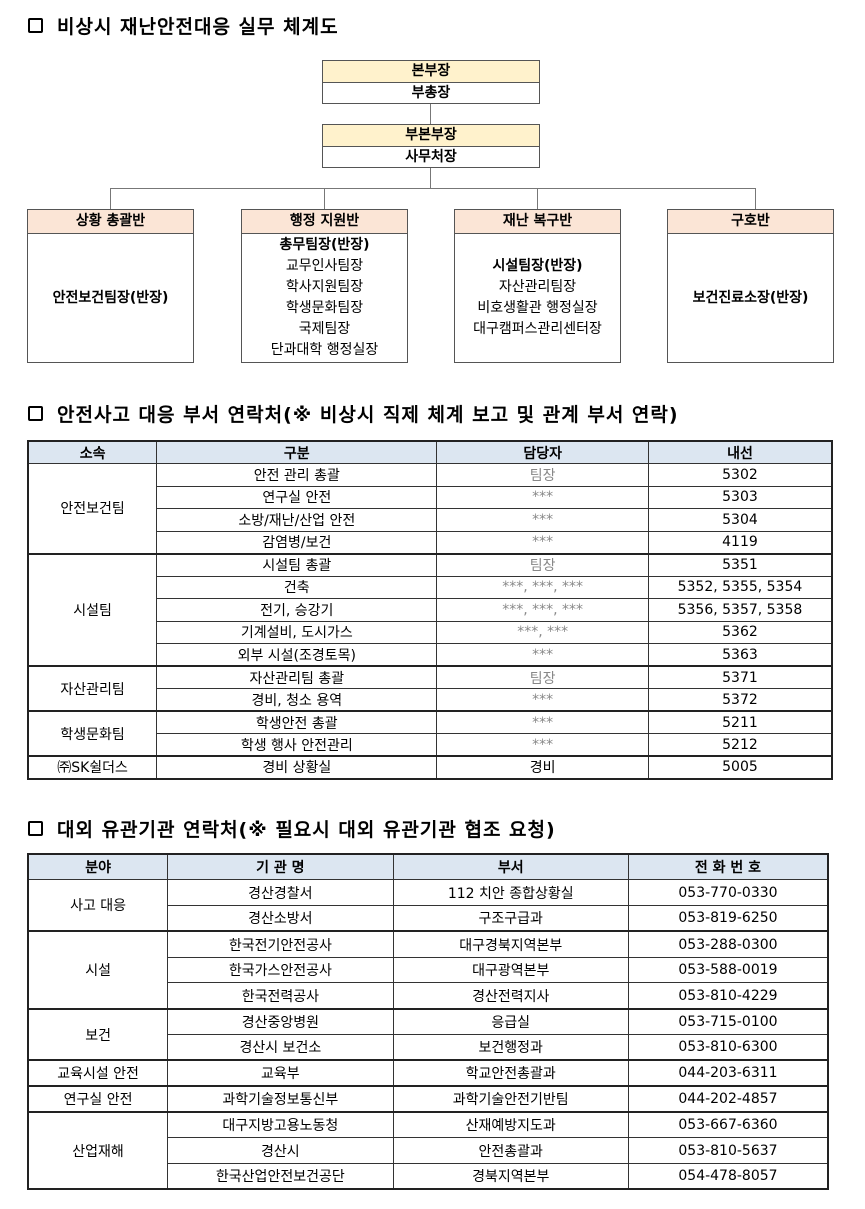 The height and width of the screenshot is (1209, 865). What do you see at coordinates (728, 893) in the screenshot?
I see `table-cell: 053-770-0330` at bounding box center [728, 893].